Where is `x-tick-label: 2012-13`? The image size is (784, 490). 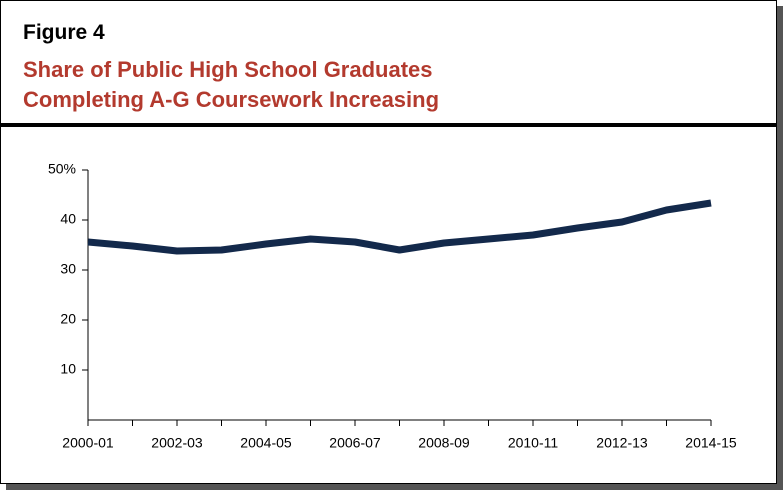 x-tick-label: 2012-13 is located at coordinates (622, 443).